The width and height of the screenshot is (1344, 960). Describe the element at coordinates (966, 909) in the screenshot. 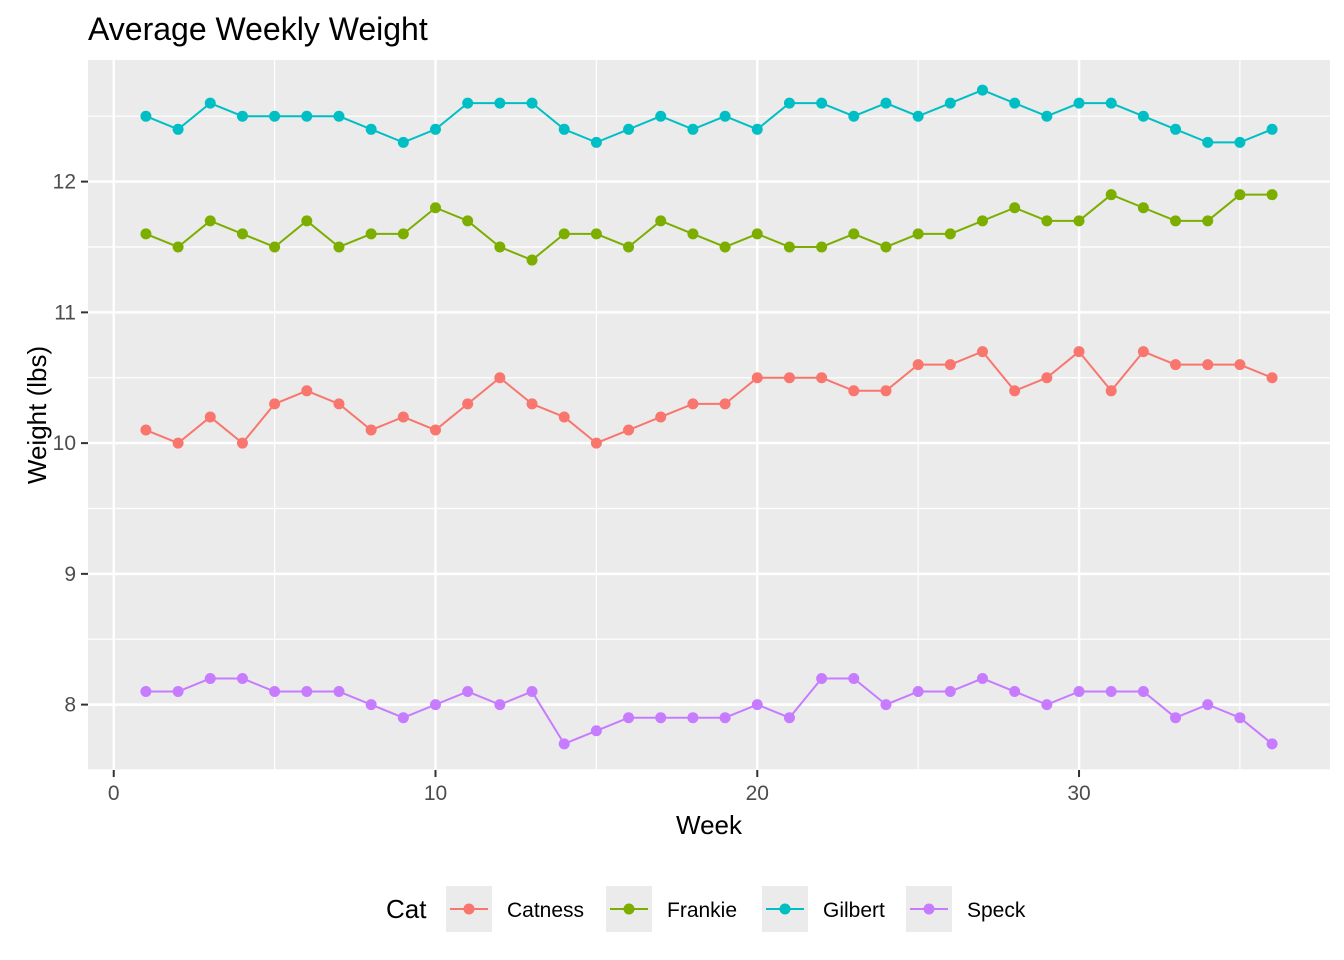

I see `legend-item-speck: Speck` at that location.